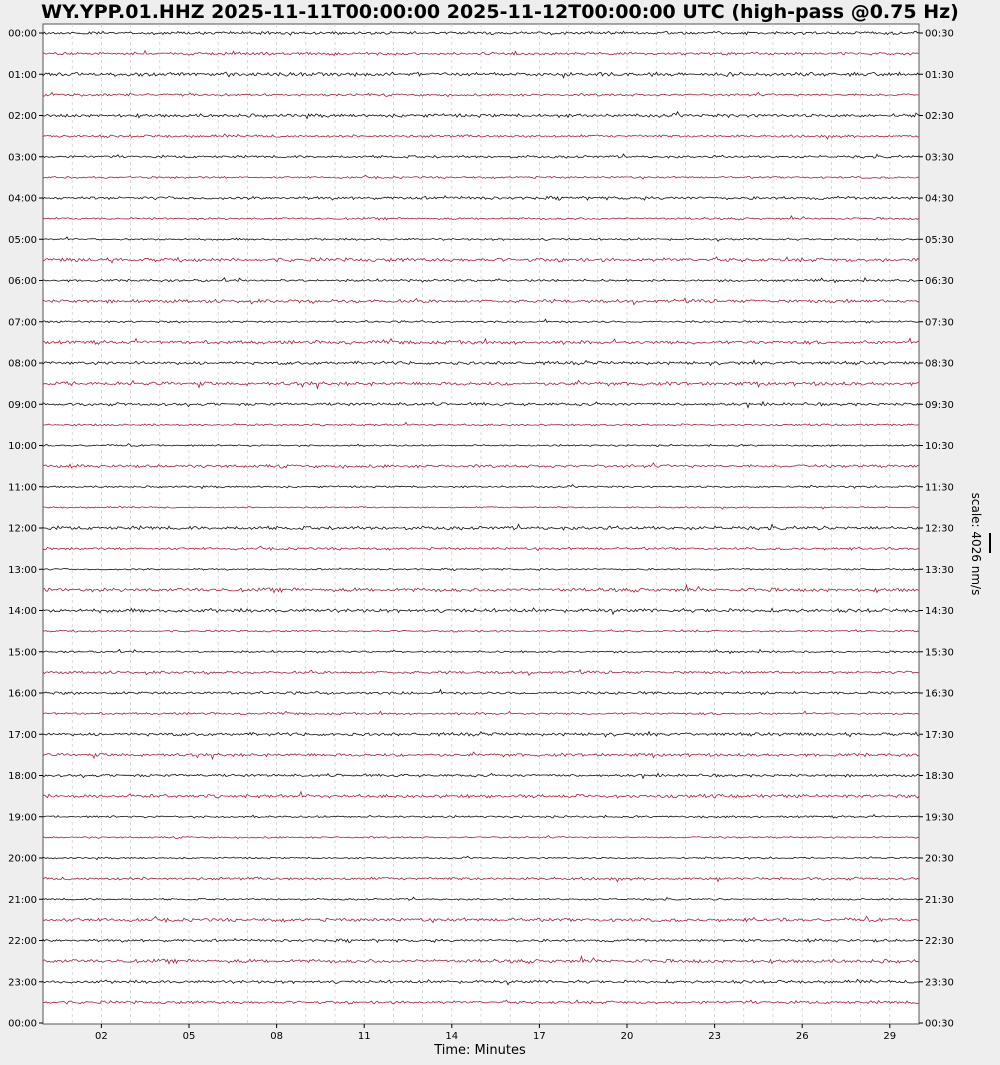  Describe the element at coordinates (451, 1036) in the screenshot. I see `x-tick-label: 14` at that location.